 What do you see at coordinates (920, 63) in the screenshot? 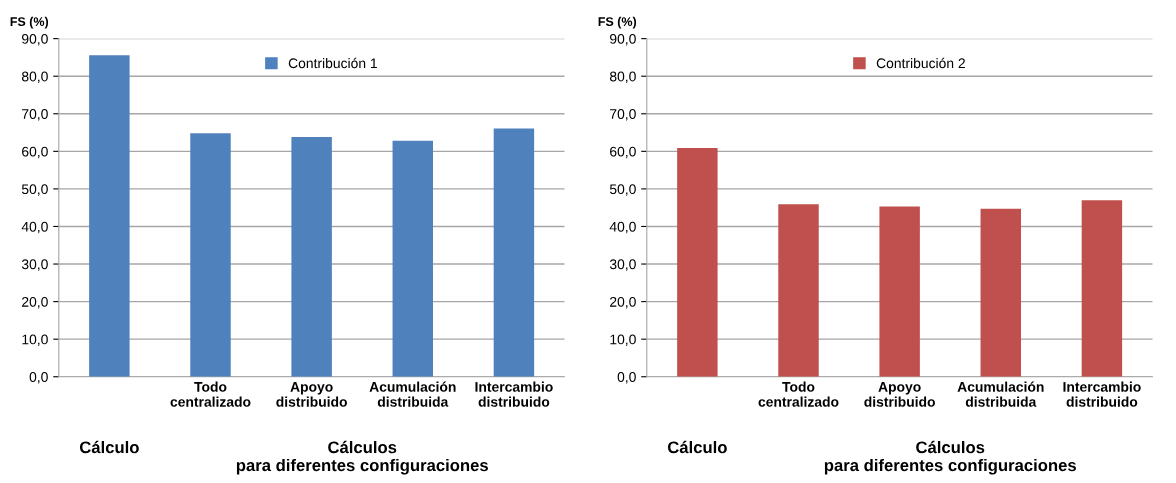
I see `legend-label: Contribución 2` at bounding box center [920, 63].